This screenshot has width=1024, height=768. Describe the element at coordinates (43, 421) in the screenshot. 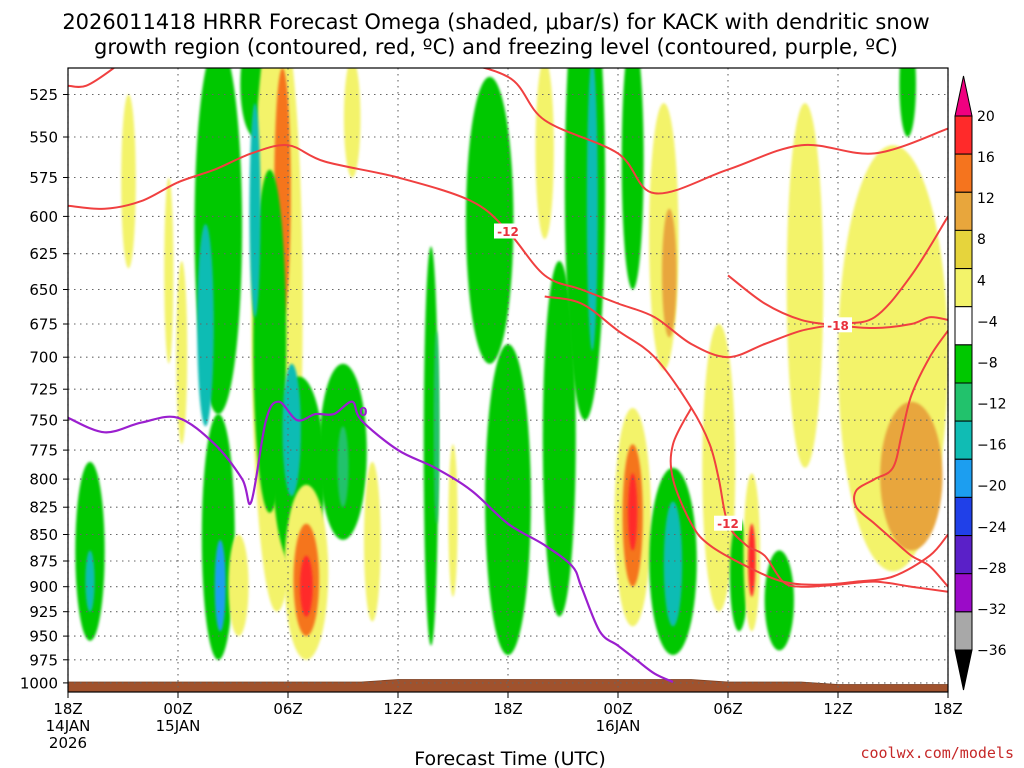

I see `y-tick-label-750: 750` at that location.